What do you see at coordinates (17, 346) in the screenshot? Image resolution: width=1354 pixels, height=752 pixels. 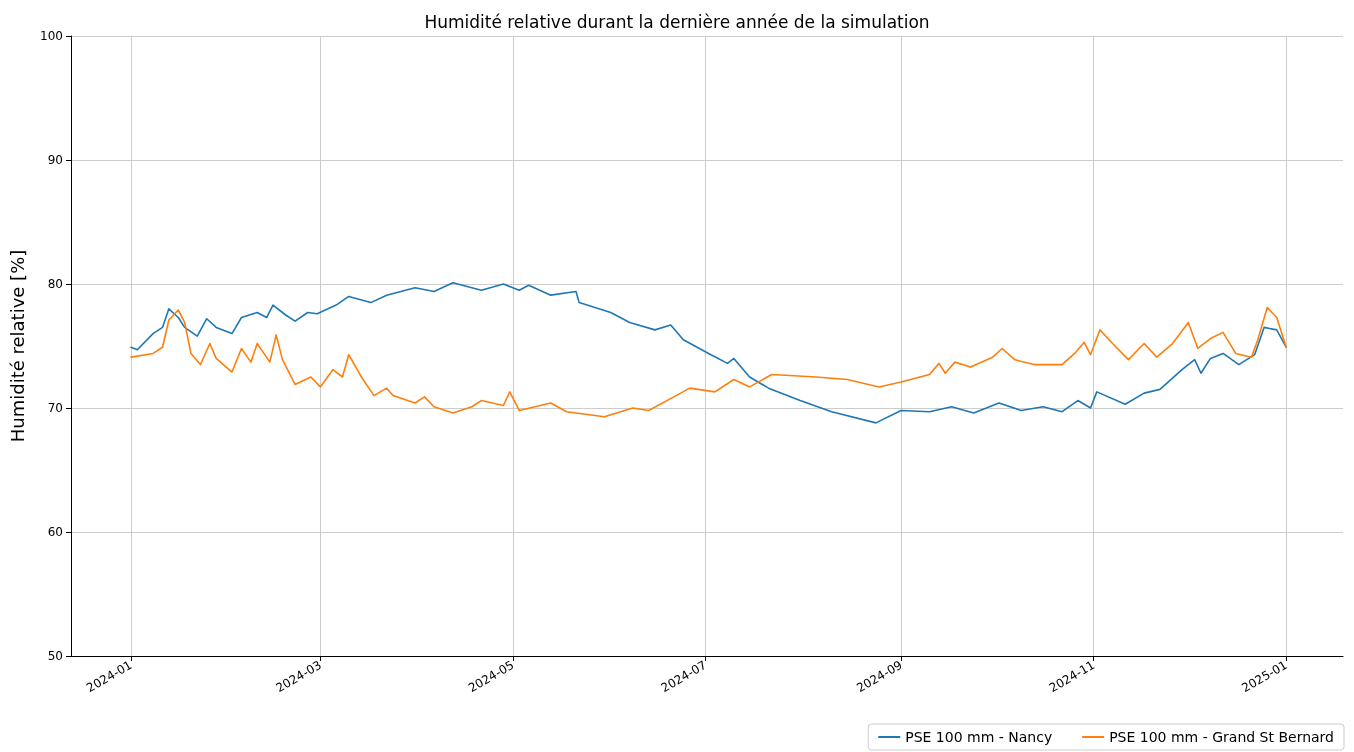 I see `y-axis-title: Humidité relative [%]` at bounding box center [17, 346].